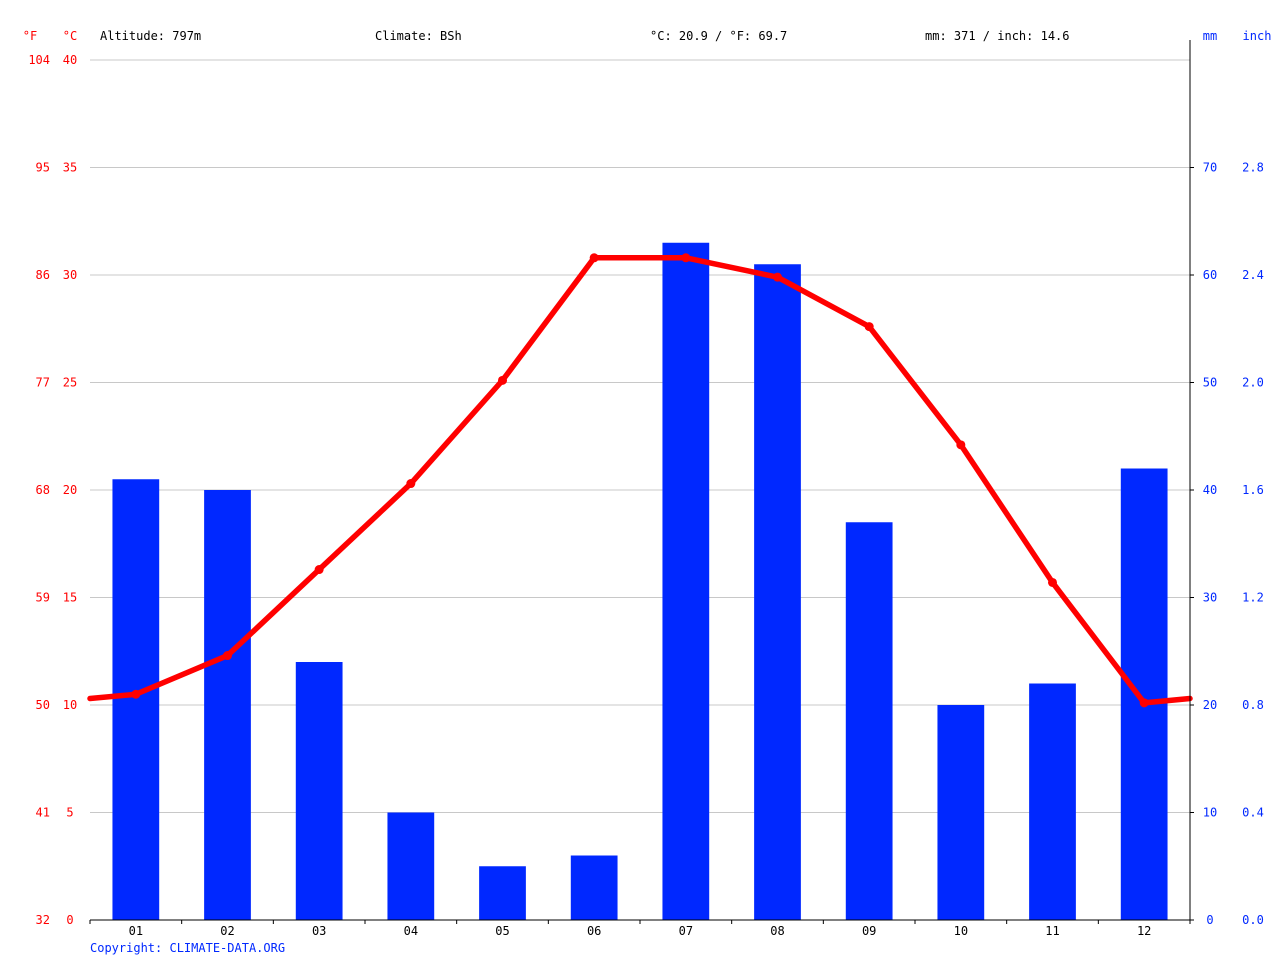 The image size is (1280, 960). What do you see at coordinates (150, 36) in the screenshot?
I see `altitude-label: Altitude: 797m` at bounding box center [150, 36].